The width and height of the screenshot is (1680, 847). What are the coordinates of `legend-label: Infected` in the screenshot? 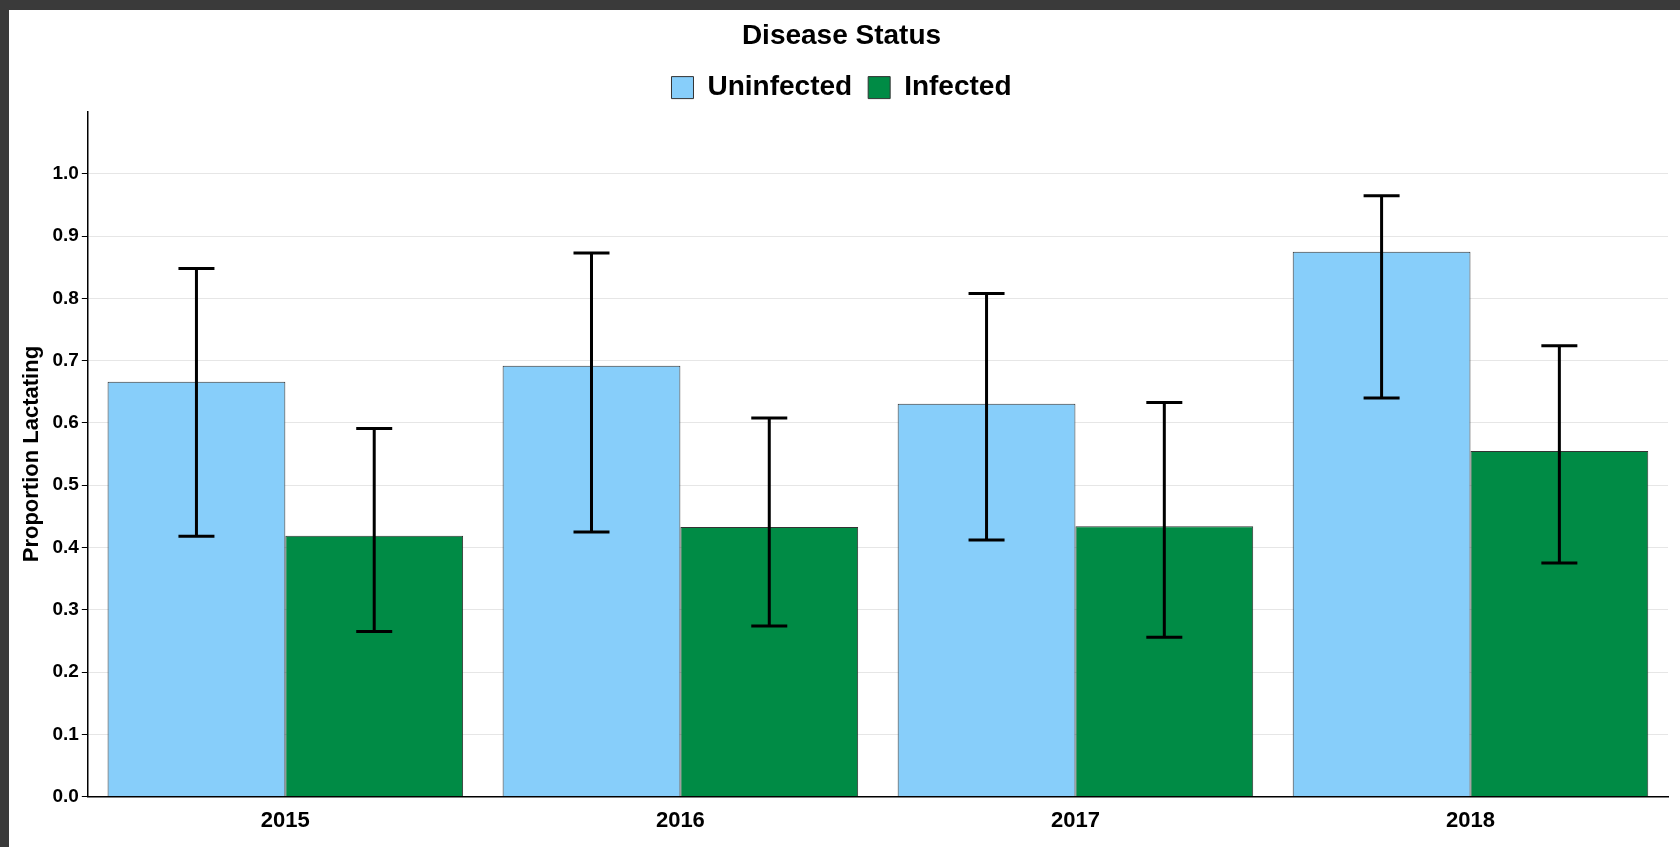 It's located at (958, 86).